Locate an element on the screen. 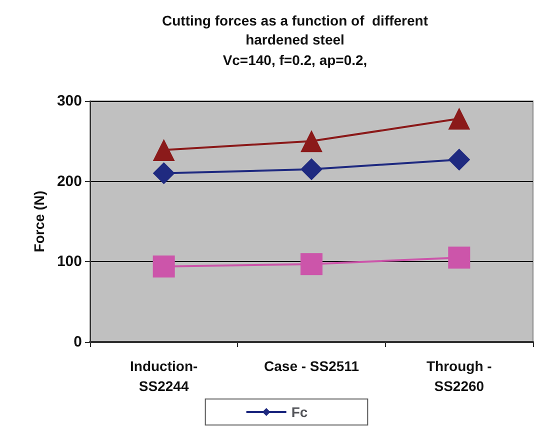 Image resolution: width=553 pixels, height=429 pixels. chart-title: Cutting forces as a function of different hardened steel is located at coordinates (295, 30).